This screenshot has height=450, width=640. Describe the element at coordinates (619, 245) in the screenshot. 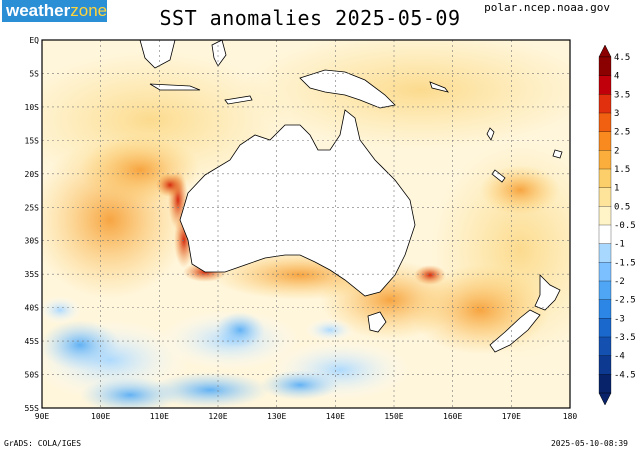

I see `colorbar-label: -1` at that location.